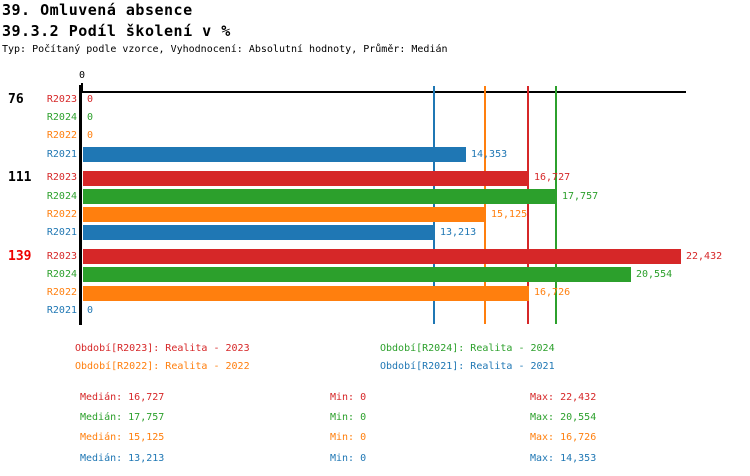  Describe the element at coordinates (20, 177) in the screenshot. I see `group-label-111: 111` at that location.